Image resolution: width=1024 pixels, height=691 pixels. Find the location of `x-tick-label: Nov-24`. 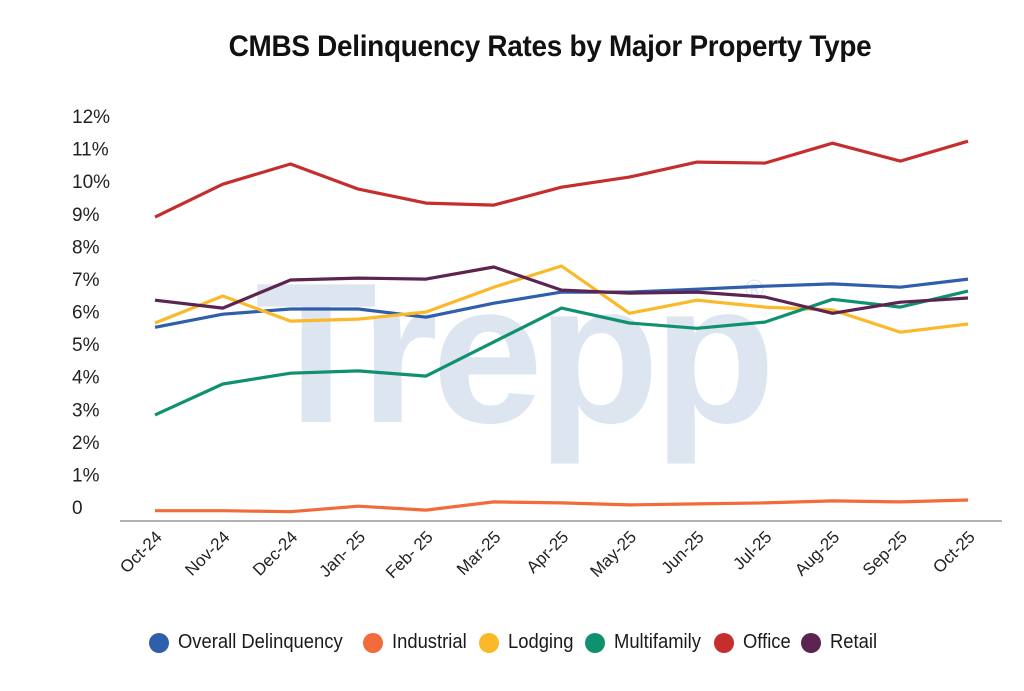

x-tick-label: Nov-24 is located at coordinates (207, 553).